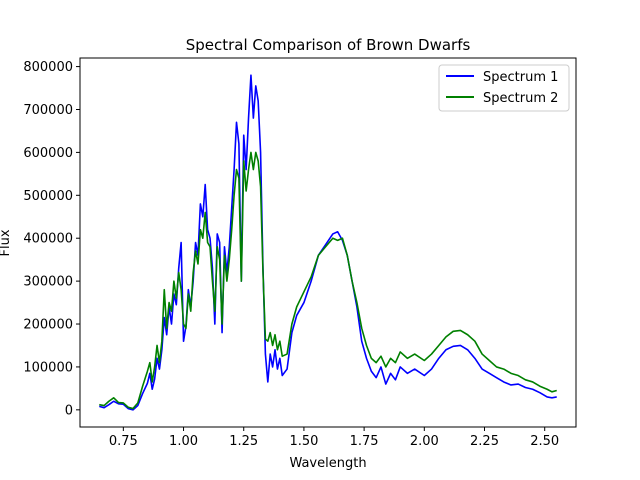 The height and width of the screenshot is (480, 640). What do you see at coordinates (243, 441) in the screenshot?
I see `x-tick-label: 1.25` at bounding box center [243, 441].